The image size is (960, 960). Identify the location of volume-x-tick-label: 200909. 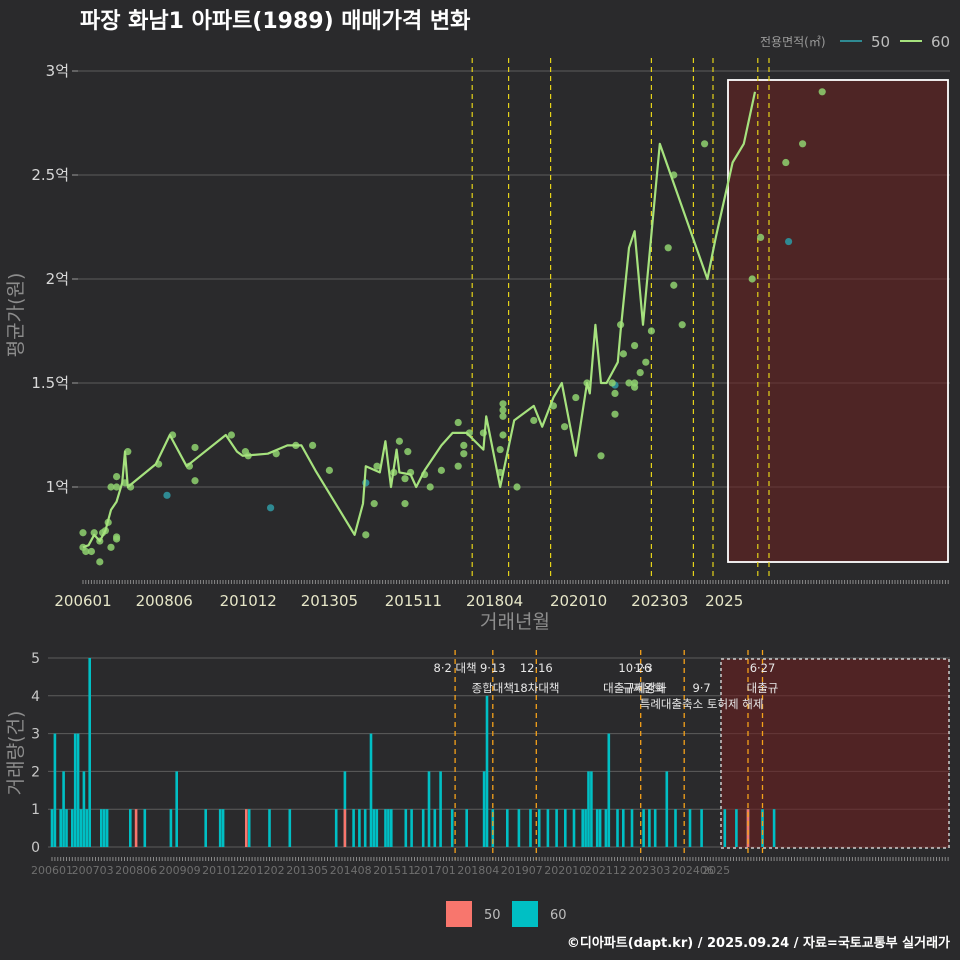
(180, 870).